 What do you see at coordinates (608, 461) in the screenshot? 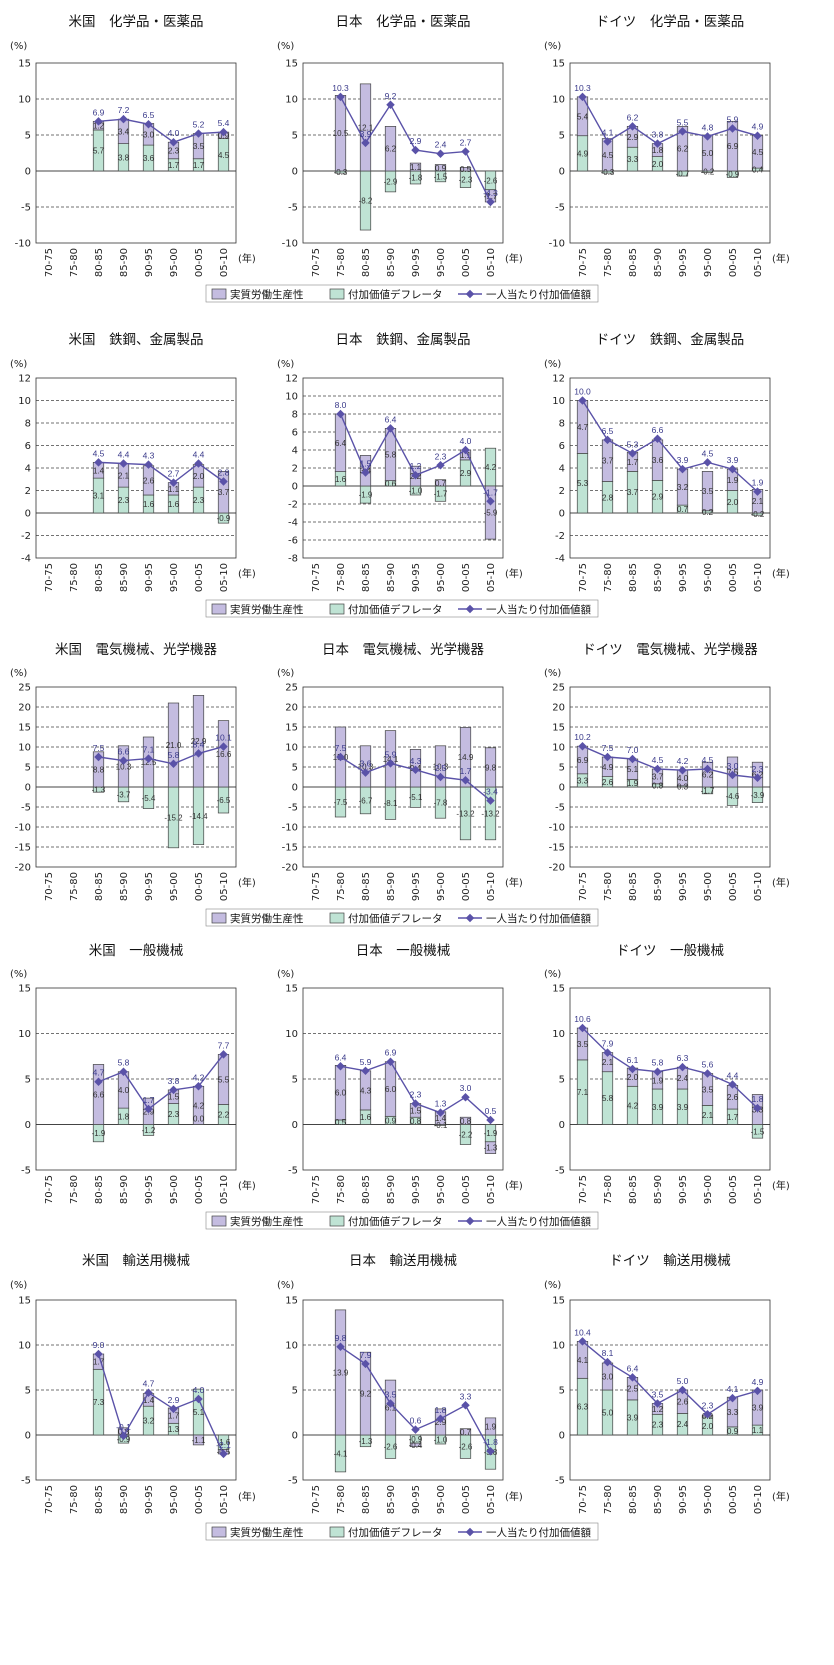
I see `labor-label: 3.7` at bounding box center [608, 461].